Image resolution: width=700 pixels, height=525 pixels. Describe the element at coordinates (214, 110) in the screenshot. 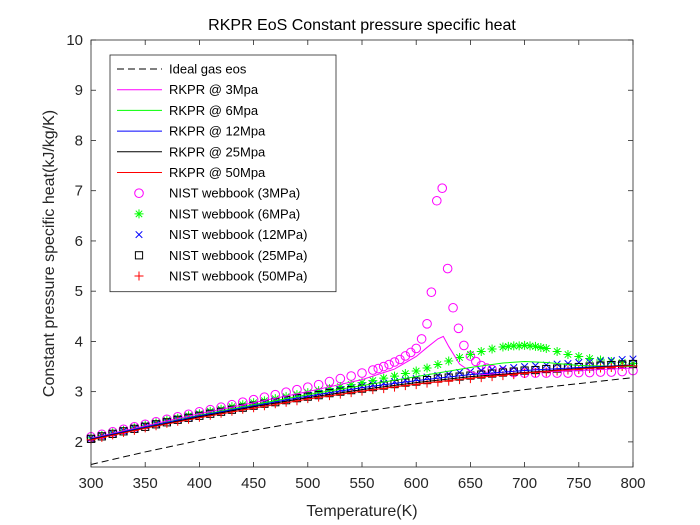

I see `legend-label: RKPR @ 6Mpa` at that location.